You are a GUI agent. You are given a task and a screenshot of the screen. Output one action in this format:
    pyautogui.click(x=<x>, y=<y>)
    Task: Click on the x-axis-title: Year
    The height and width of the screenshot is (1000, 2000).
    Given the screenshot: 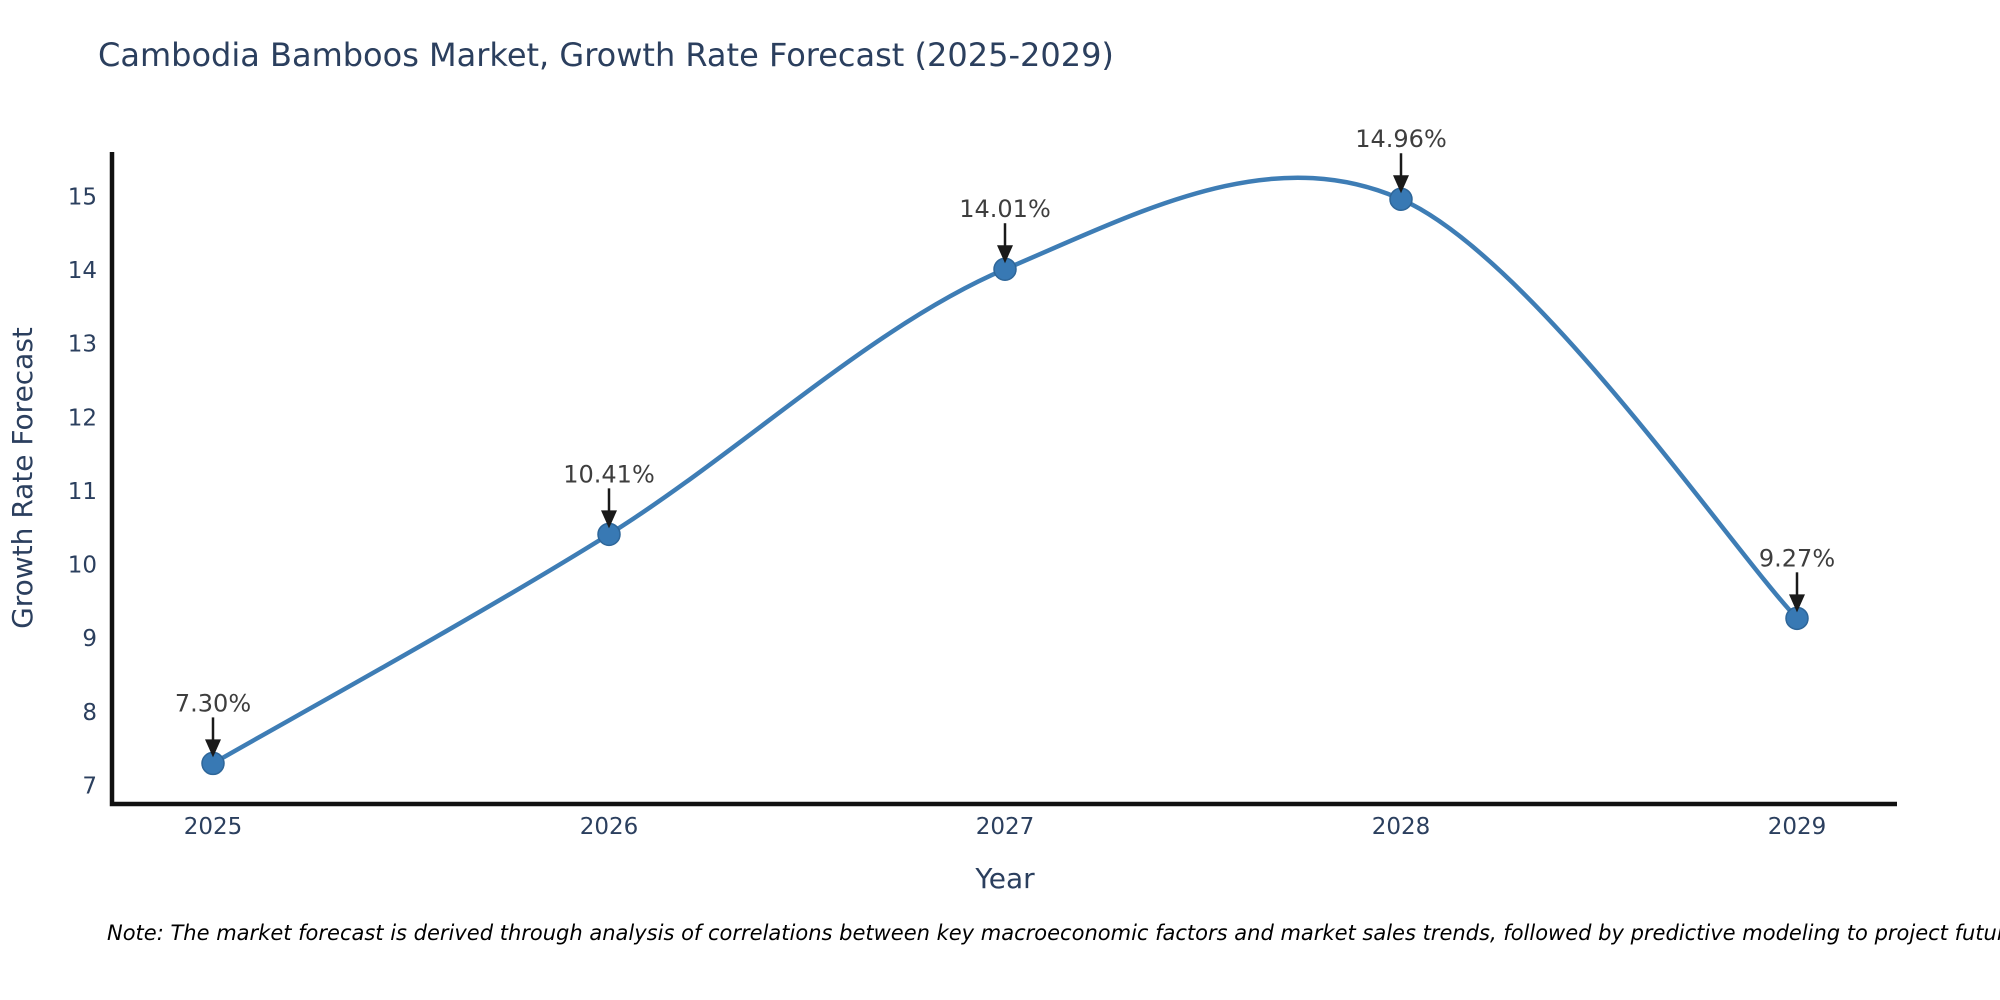 What is the action you would take?
    pyautogui.click(x=1004, y=878)
    